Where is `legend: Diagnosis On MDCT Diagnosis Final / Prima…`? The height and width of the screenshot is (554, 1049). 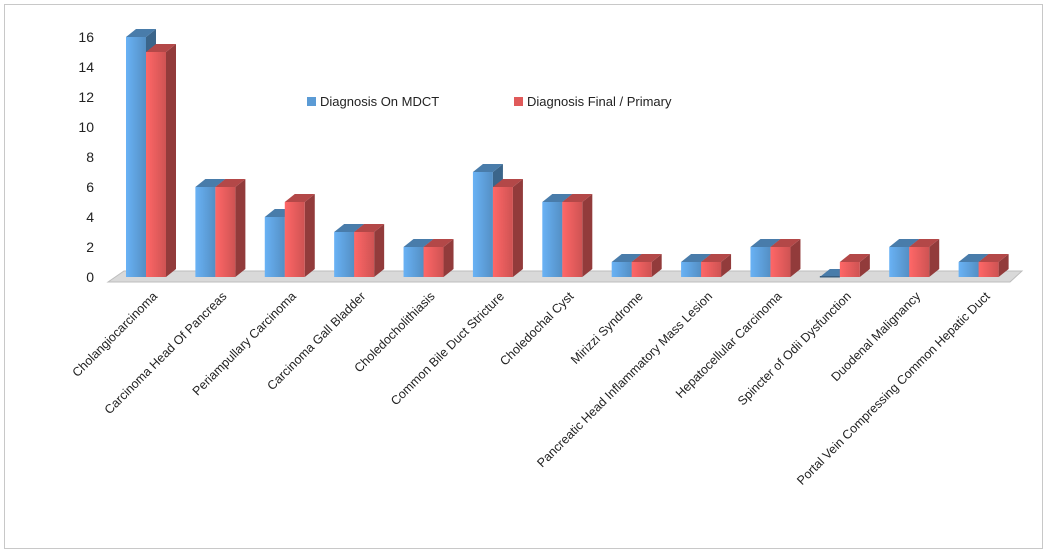
legend: Diagnosis On MDCT Diagnosis Final / Prima… is located at coordinates (489, 101).